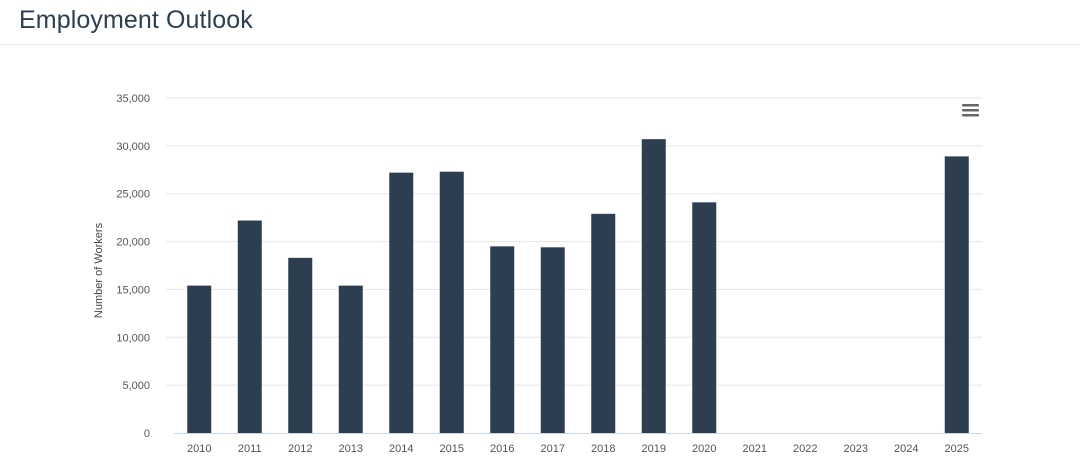 The width and height of the screenshot is (1080, 461). Describe the element at coordinates (704, 449) in the screenshot. I see `x-tick-label: 2020` at that location.